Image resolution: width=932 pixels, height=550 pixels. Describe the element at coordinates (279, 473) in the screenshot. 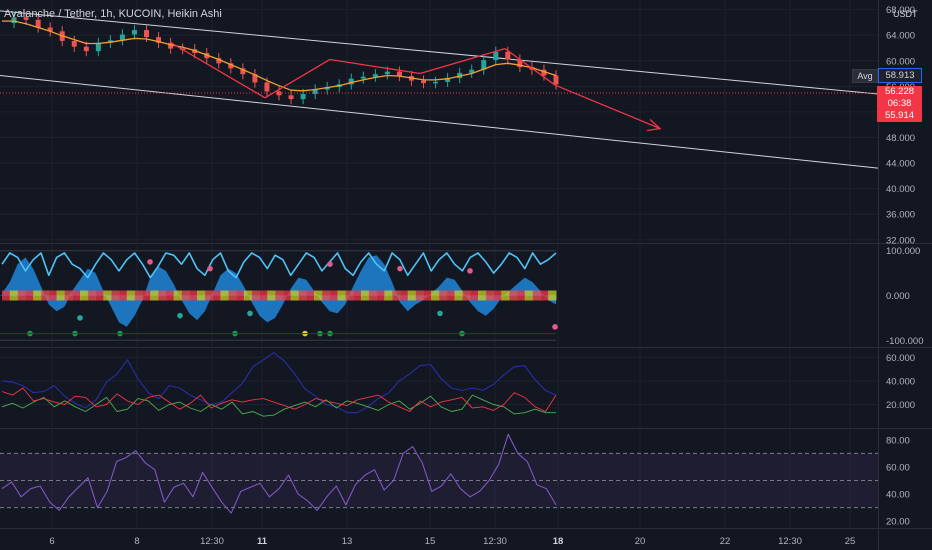

I see `rsi-line` at that location.